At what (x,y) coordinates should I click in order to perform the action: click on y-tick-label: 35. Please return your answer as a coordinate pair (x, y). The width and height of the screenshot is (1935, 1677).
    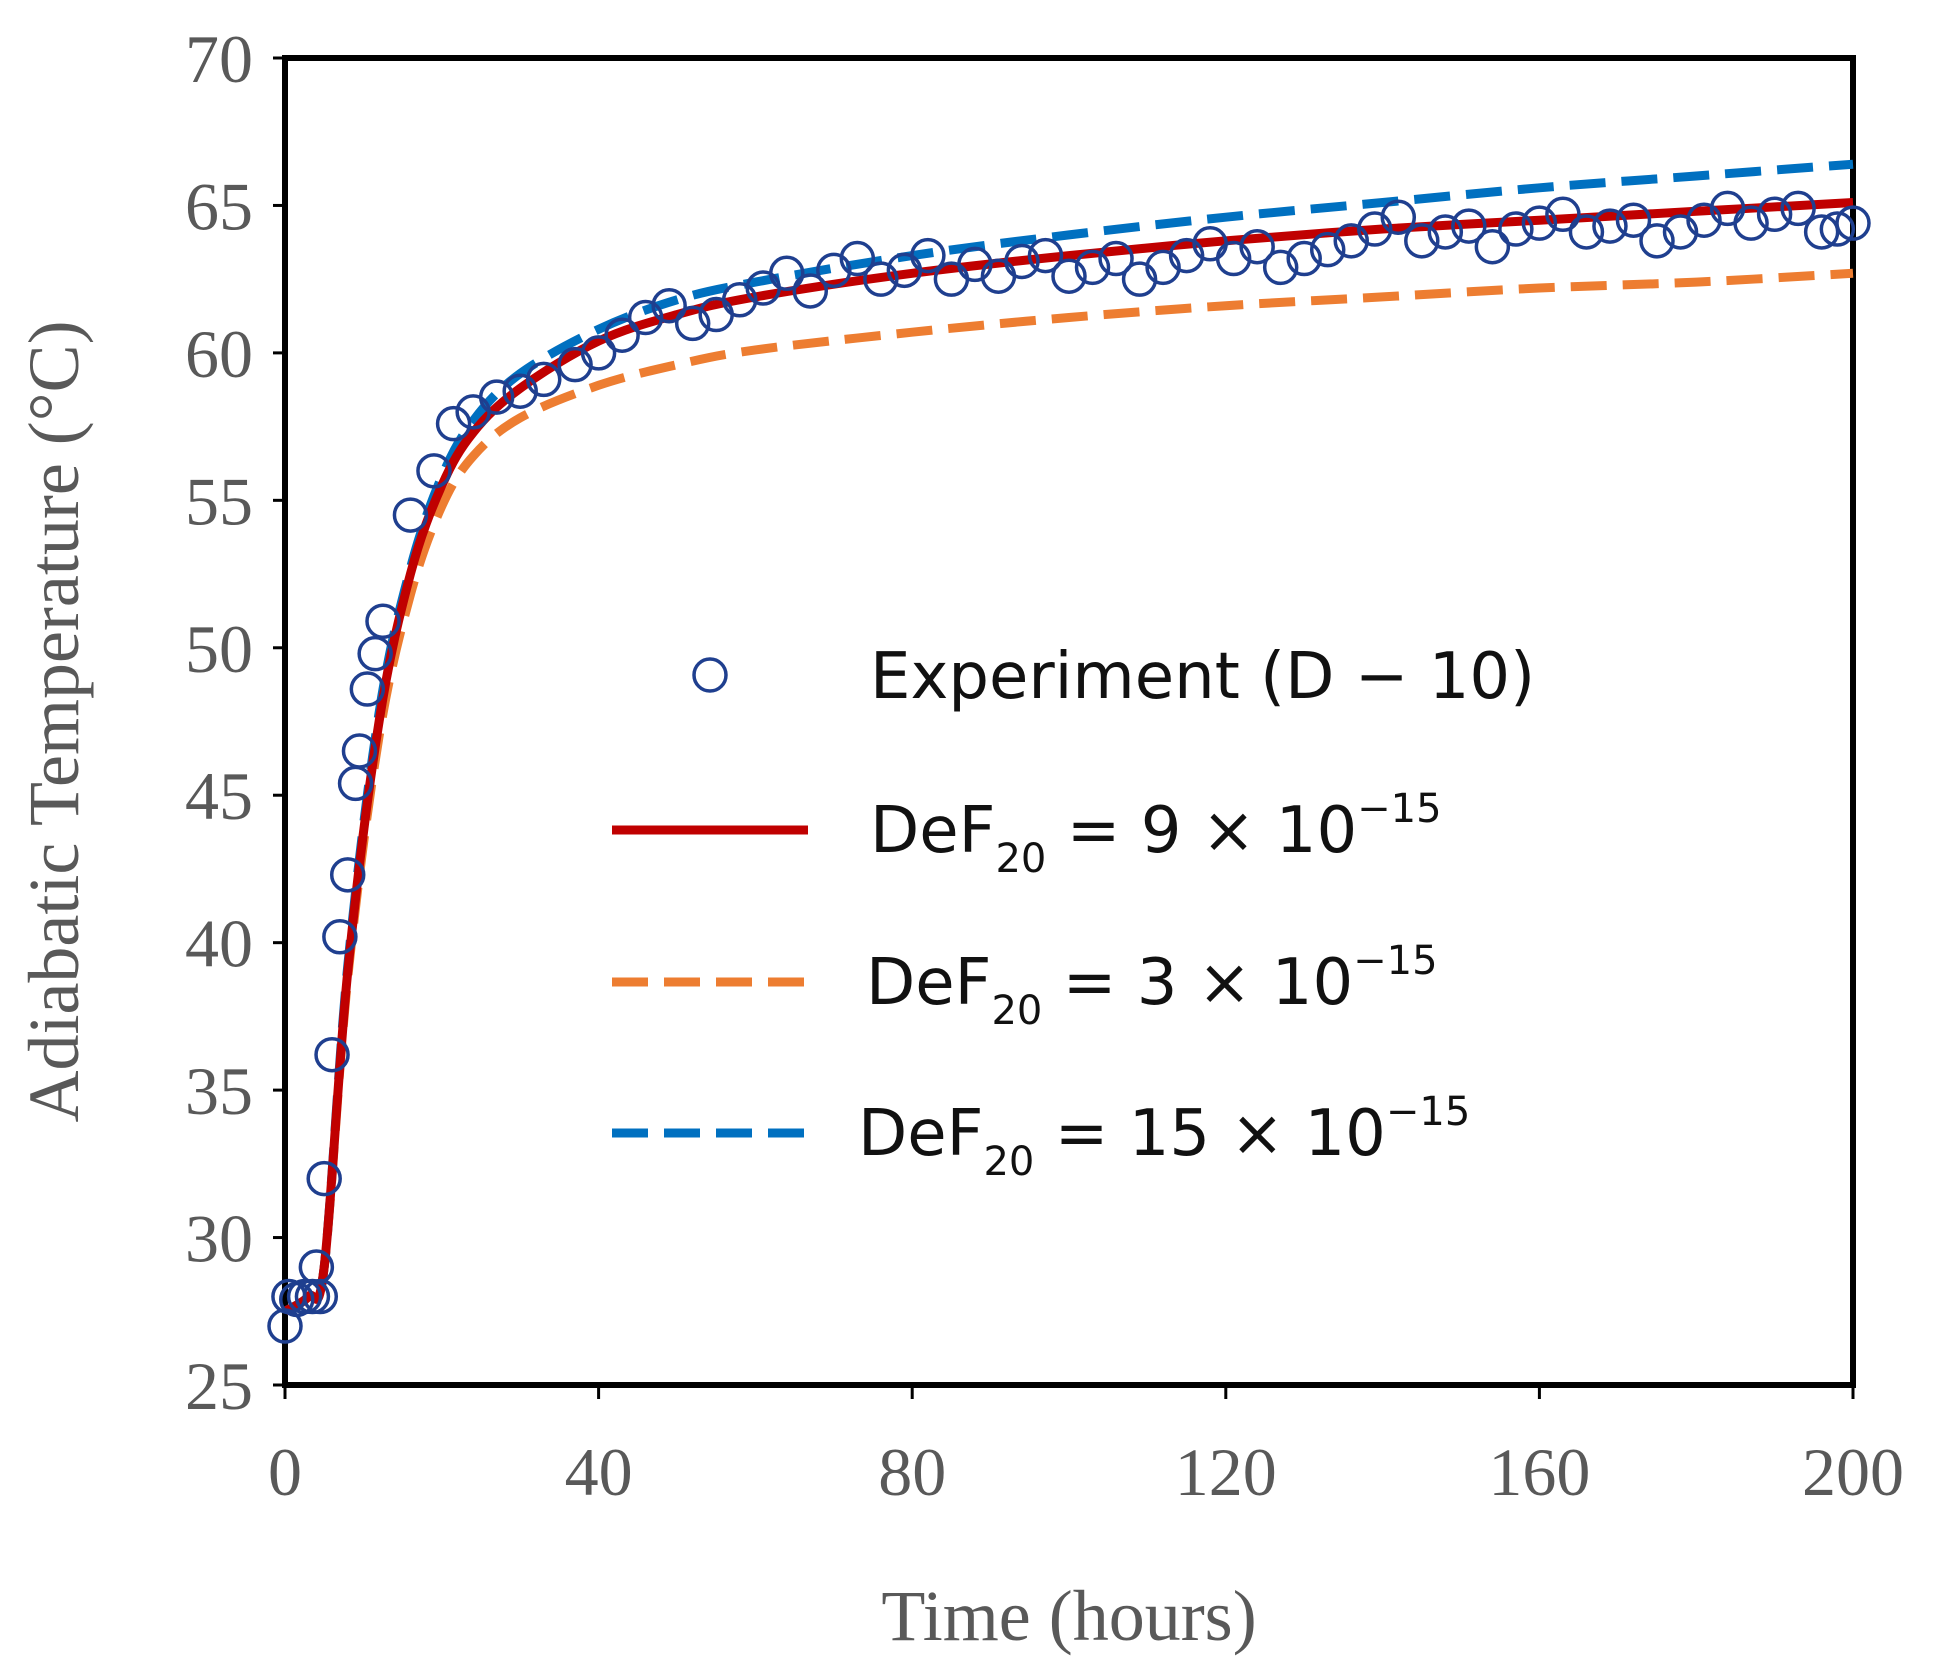
    Looking at the image, I should click on (219, 1091).